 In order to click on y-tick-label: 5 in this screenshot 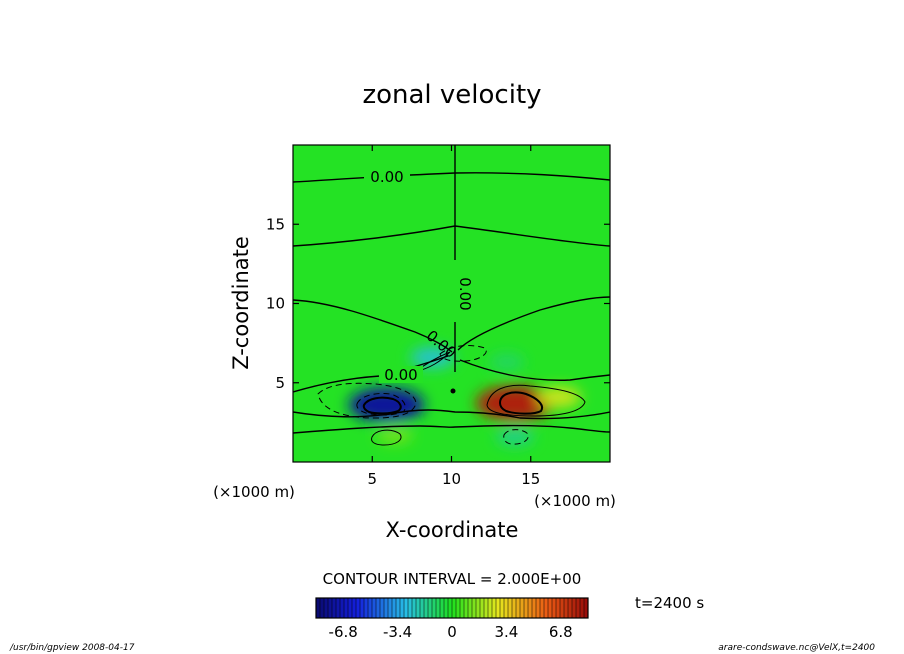, I will do `click(280, 383)`.